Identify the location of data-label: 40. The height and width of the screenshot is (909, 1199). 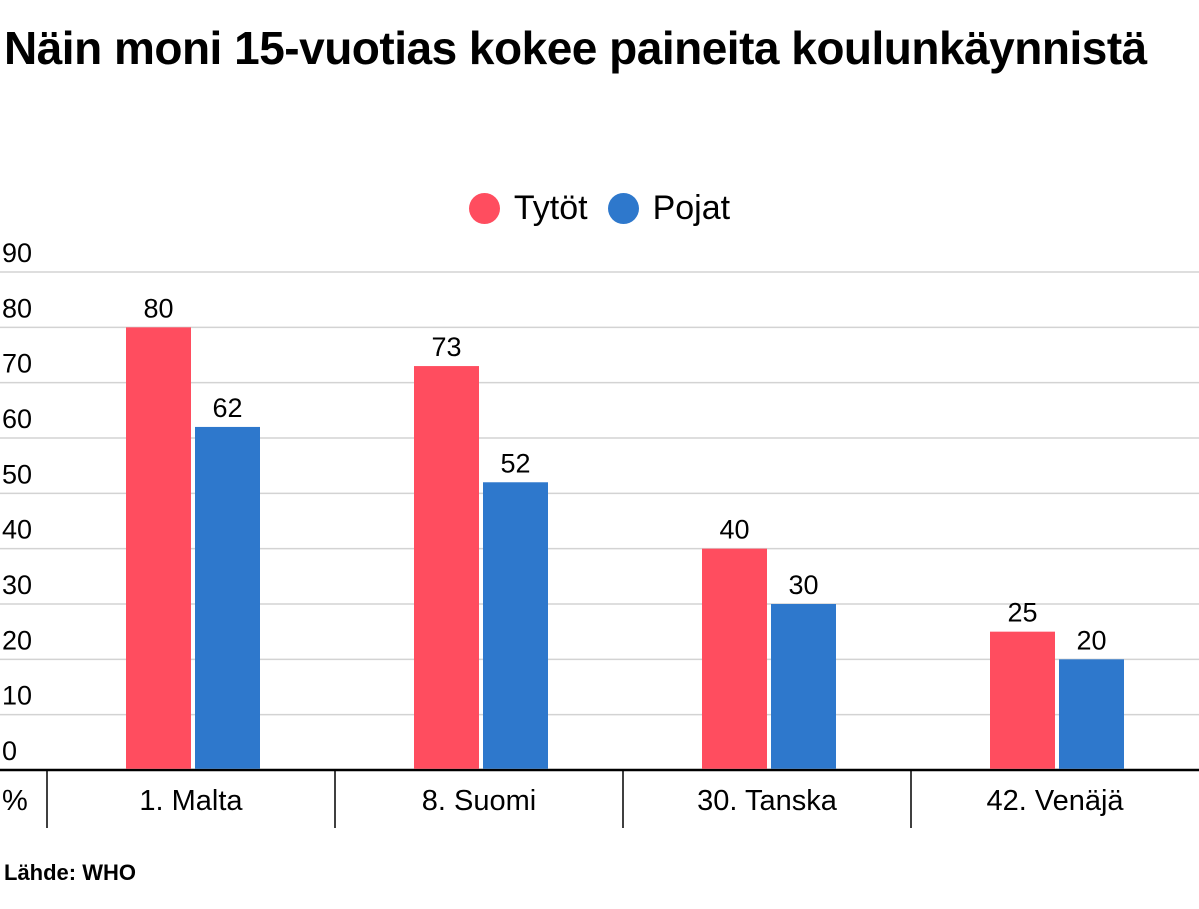
(734, 530).